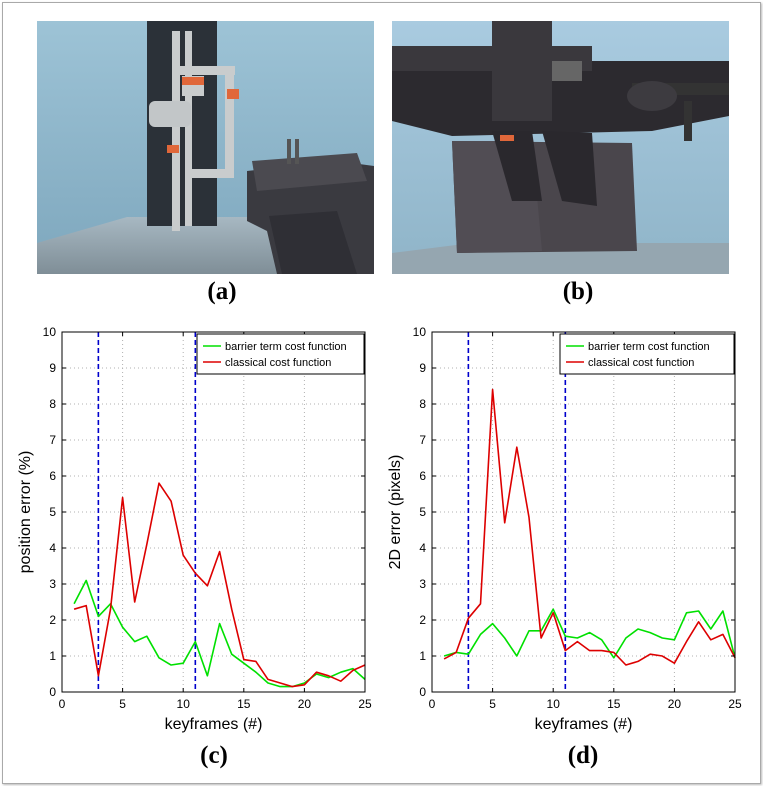 The image size is (763, 786). Describe the element at coordinates (583, 755) in the screenshot. I see `panel-d-caption: (d)` at that location.